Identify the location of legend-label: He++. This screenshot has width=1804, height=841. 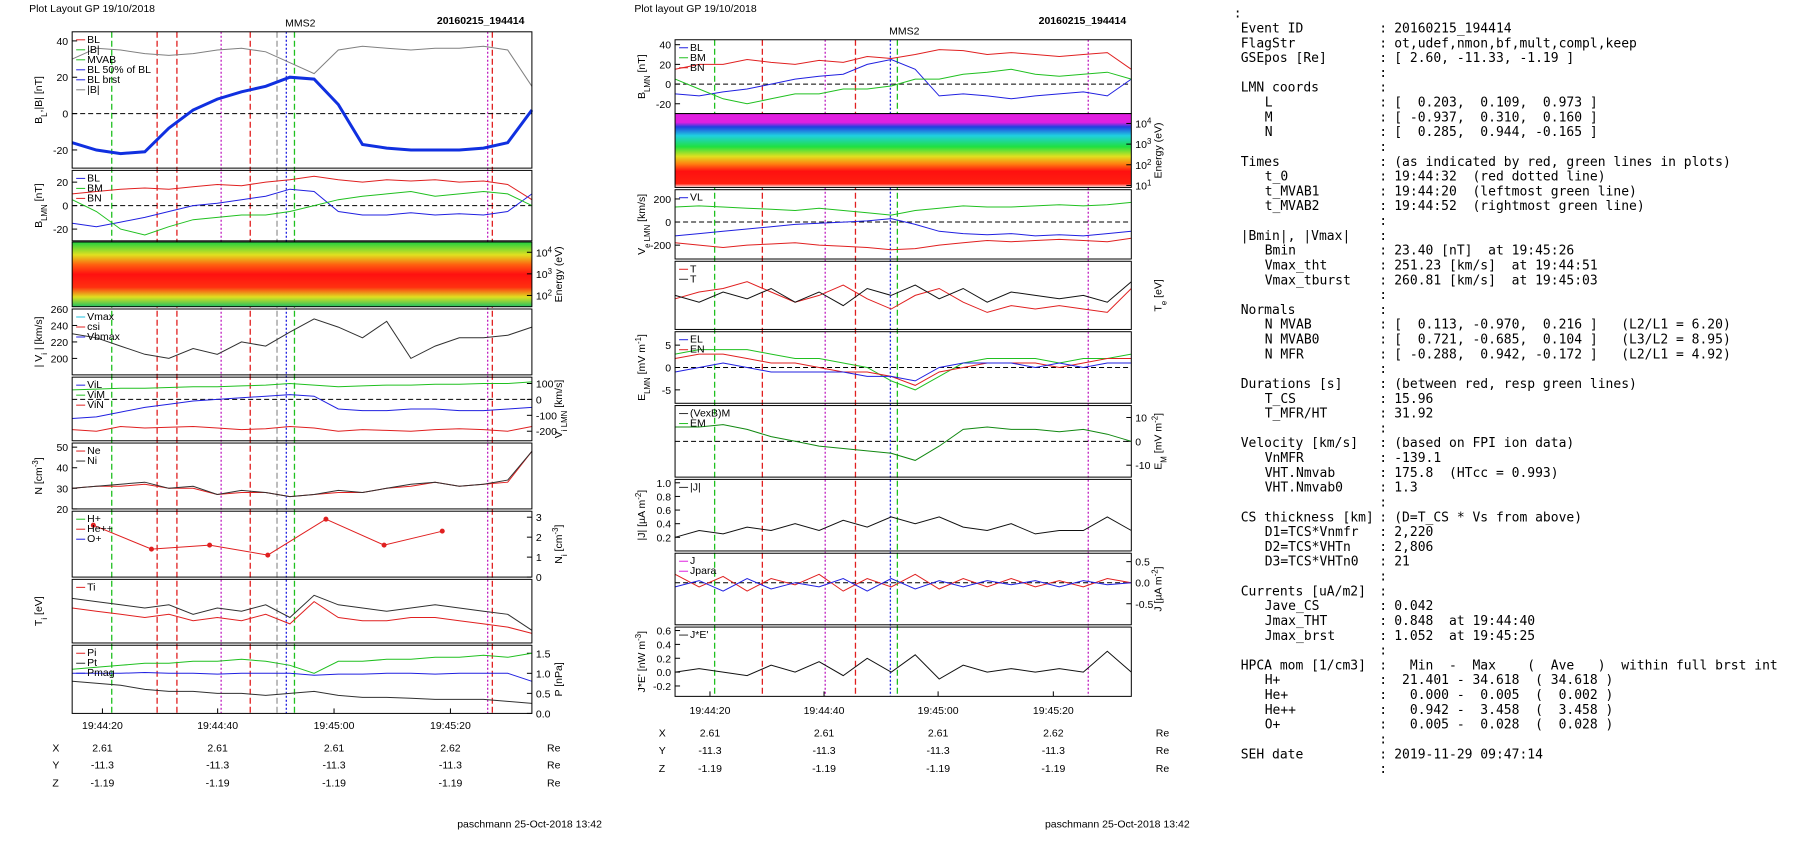
(100, 529).